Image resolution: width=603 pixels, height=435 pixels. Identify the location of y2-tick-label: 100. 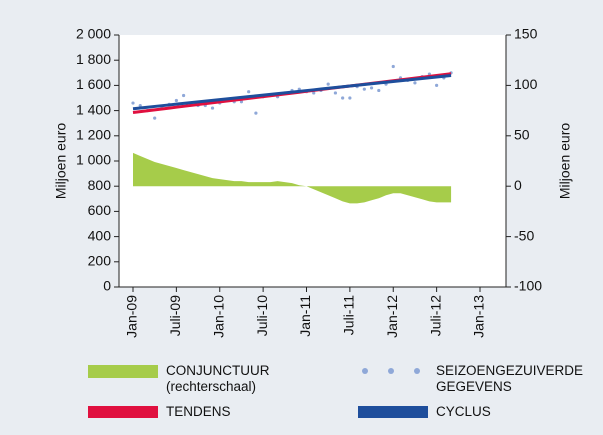
(526, 84).